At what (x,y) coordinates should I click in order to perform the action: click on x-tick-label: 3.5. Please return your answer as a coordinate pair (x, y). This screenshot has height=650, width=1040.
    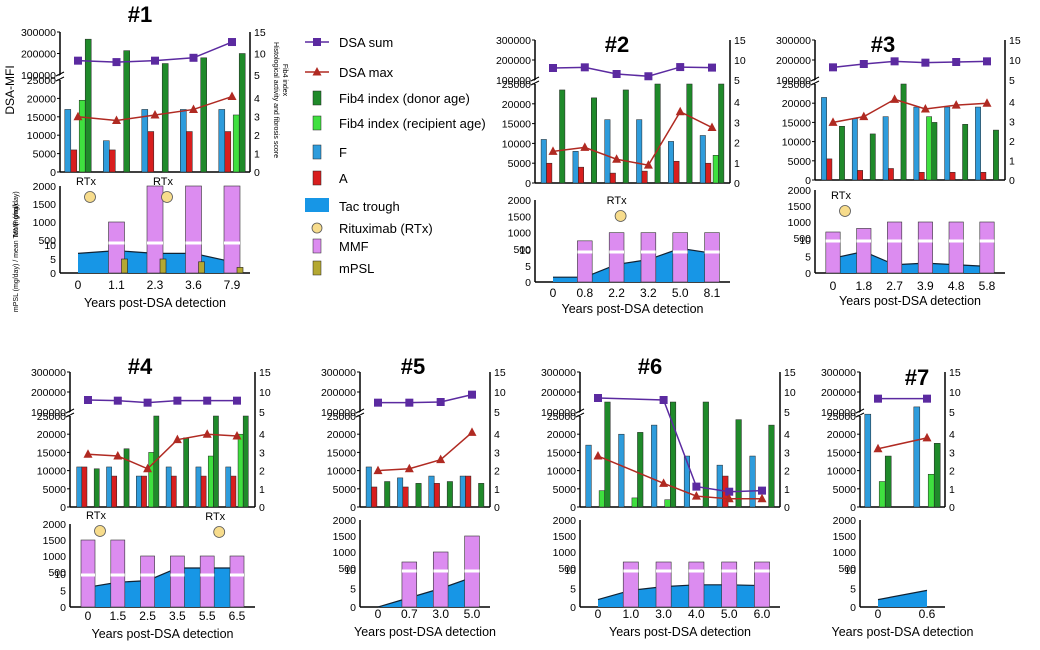
    Looking at the image, I should click on (177, 616).